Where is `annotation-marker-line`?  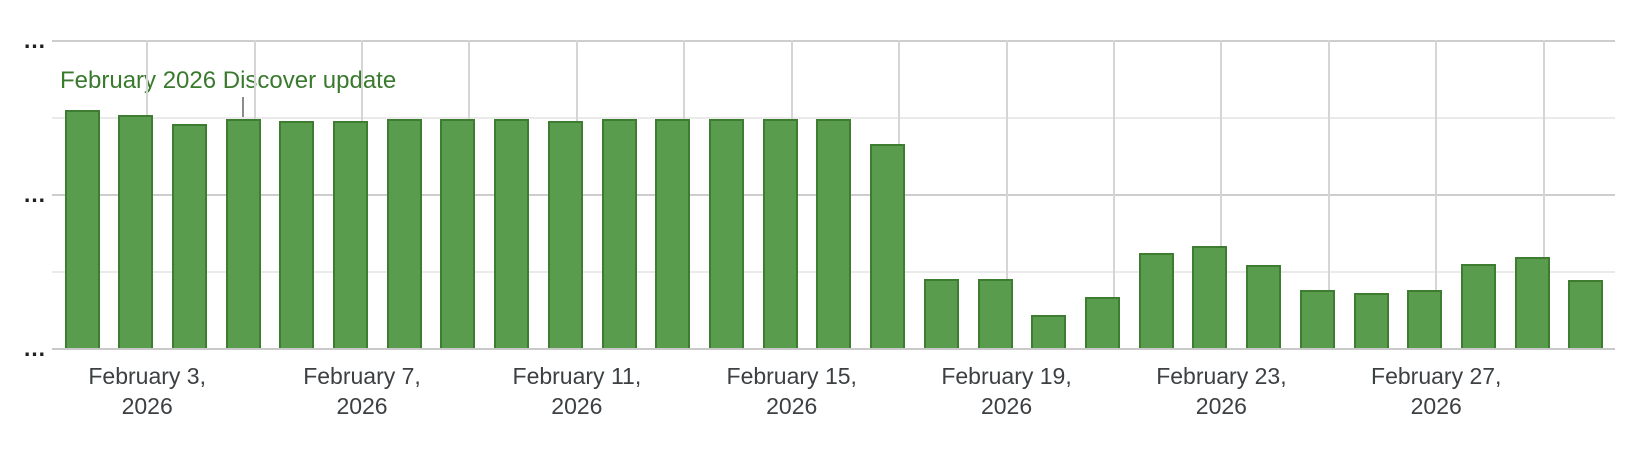
annotation-marker-line is located at coordinates (243, 108).